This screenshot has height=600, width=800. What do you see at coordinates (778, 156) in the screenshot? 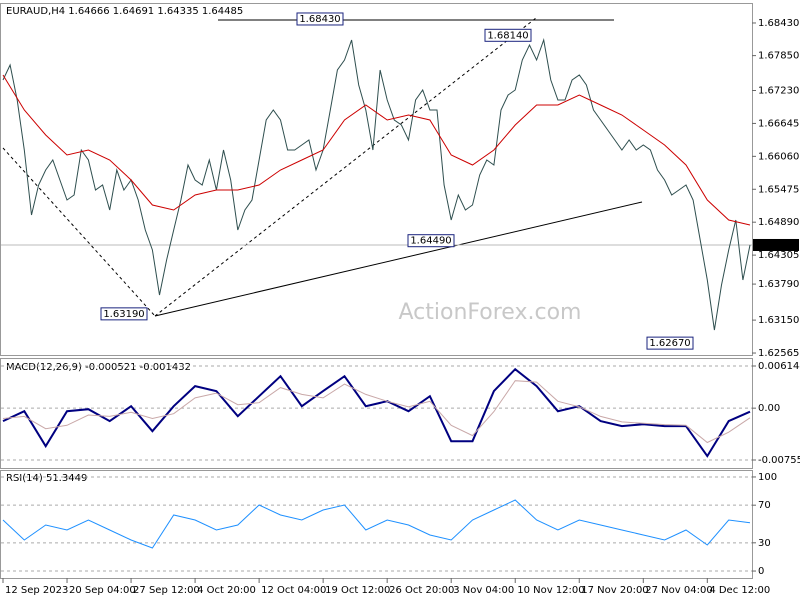
I see `y-tick-label: 1.66060` at bounding box center [778, 156].